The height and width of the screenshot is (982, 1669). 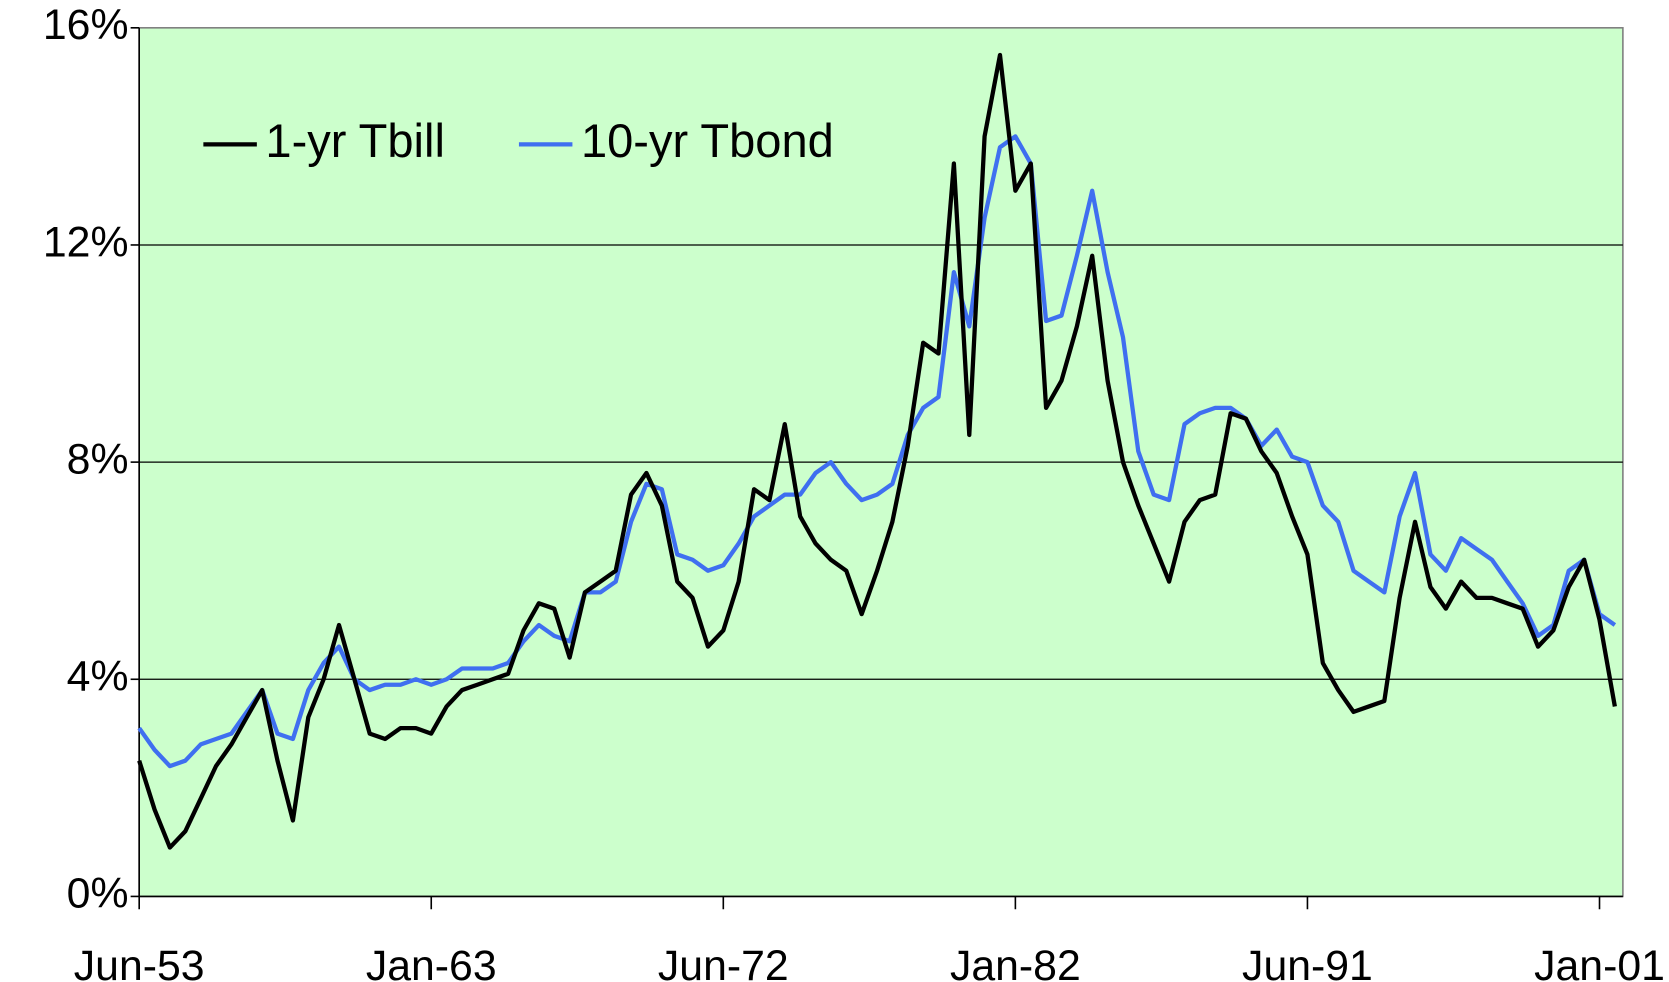 What do you see at coordinates (1015, 962) in the screenshot?
I see `x-tick-label: Jan-82` at bounding box center [1015, 962].